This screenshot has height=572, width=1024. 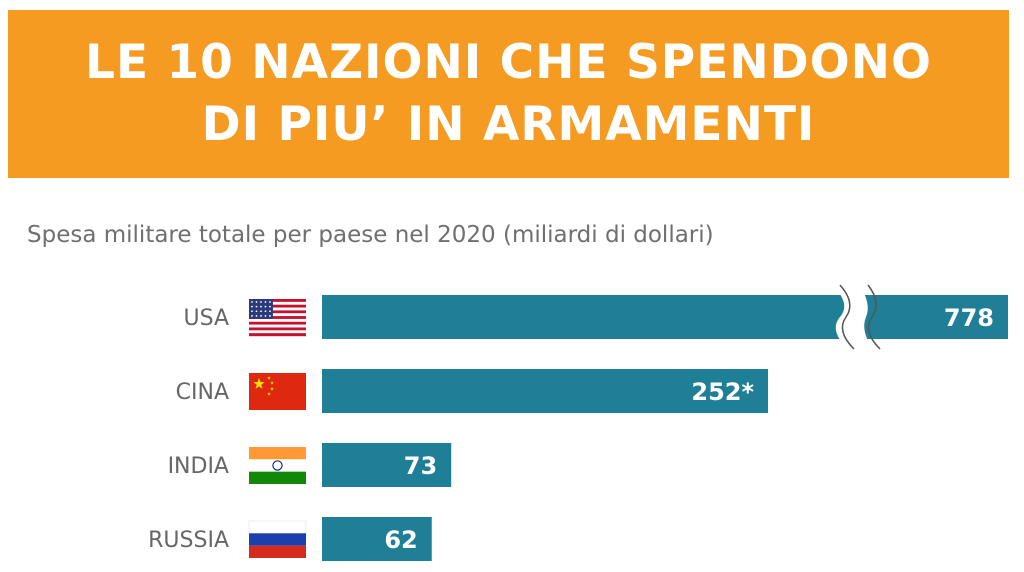 What do you see at coordinates (420, 466) in the screenshot?
I see `value-label-india: 73` at bounding box center [420, 466].